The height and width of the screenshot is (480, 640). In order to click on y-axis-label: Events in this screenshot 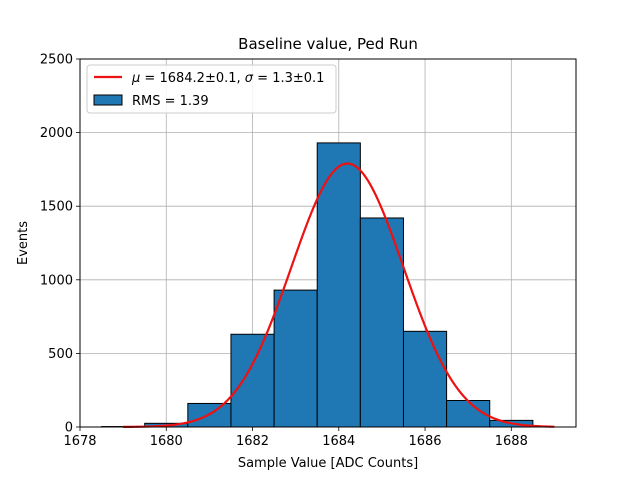, I will do `click(23, 243)`.